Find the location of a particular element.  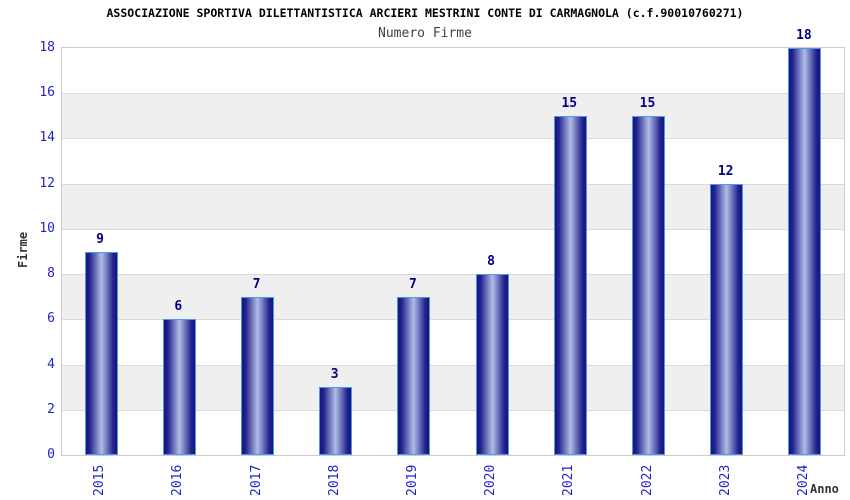

y-tick-label: 10 is located at coordinates (47, 228).